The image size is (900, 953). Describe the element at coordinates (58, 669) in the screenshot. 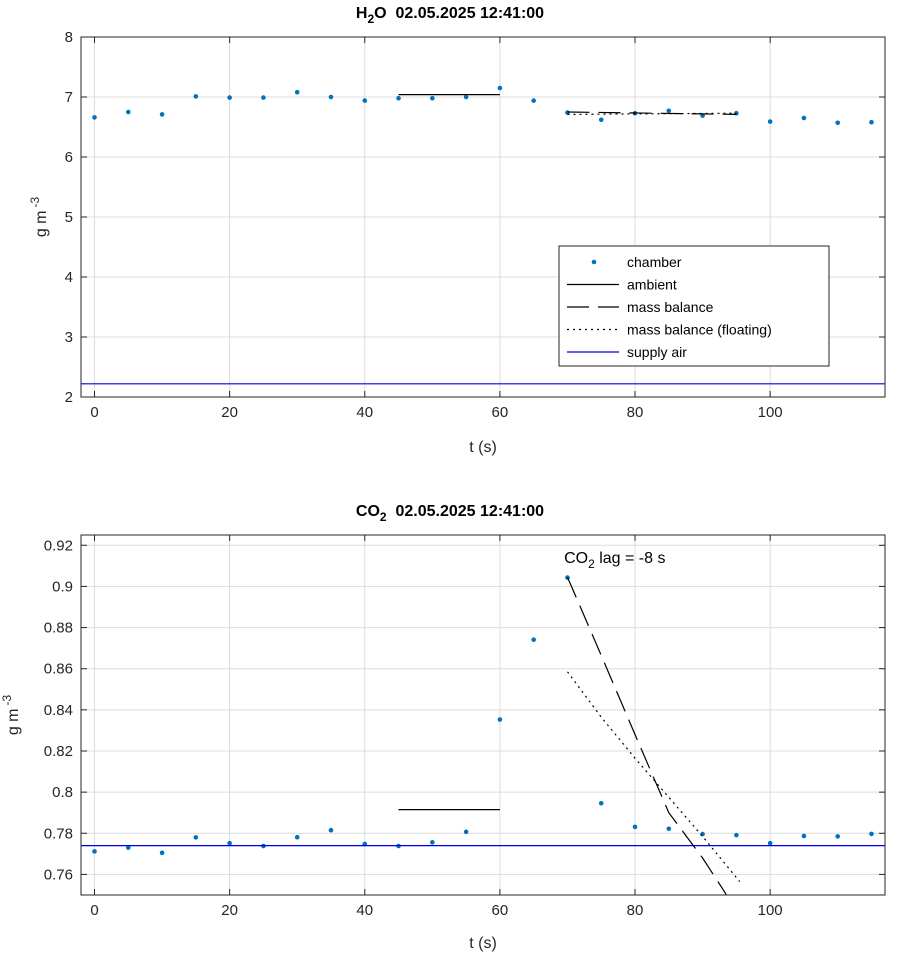

I see `y-tick-label: 0.86` at that location.